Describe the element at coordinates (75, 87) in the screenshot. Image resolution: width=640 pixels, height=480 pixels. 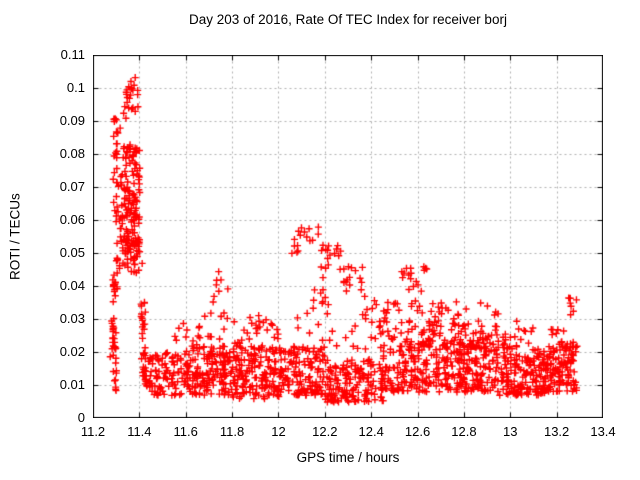
I see `y-tick-label: 0.1` at that location.